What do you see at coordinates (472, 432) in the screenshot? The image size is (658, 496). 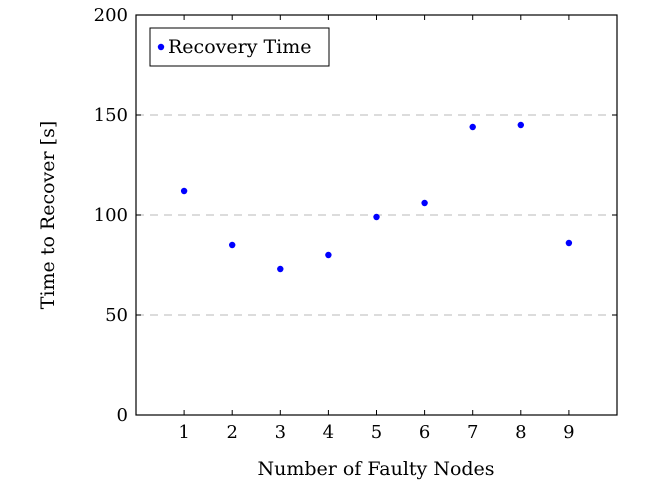 I see `x-tick-label-7: 7` at bounding box center [472, 432].